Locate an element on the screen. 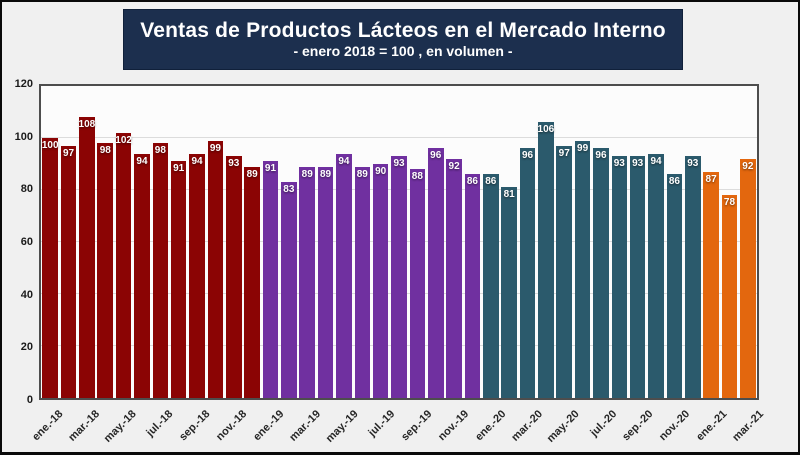  y-tick-label-60: 60 is located at coordinates (26, 242).